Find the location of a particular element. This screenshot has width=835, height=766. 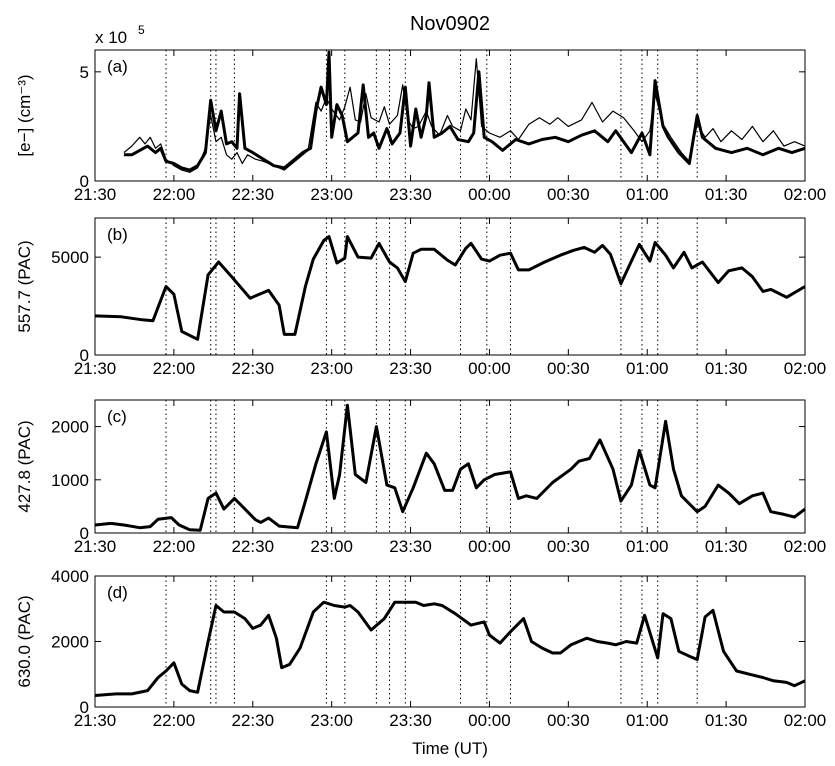

panel-label: (a) is located at coordinates (117, 66).